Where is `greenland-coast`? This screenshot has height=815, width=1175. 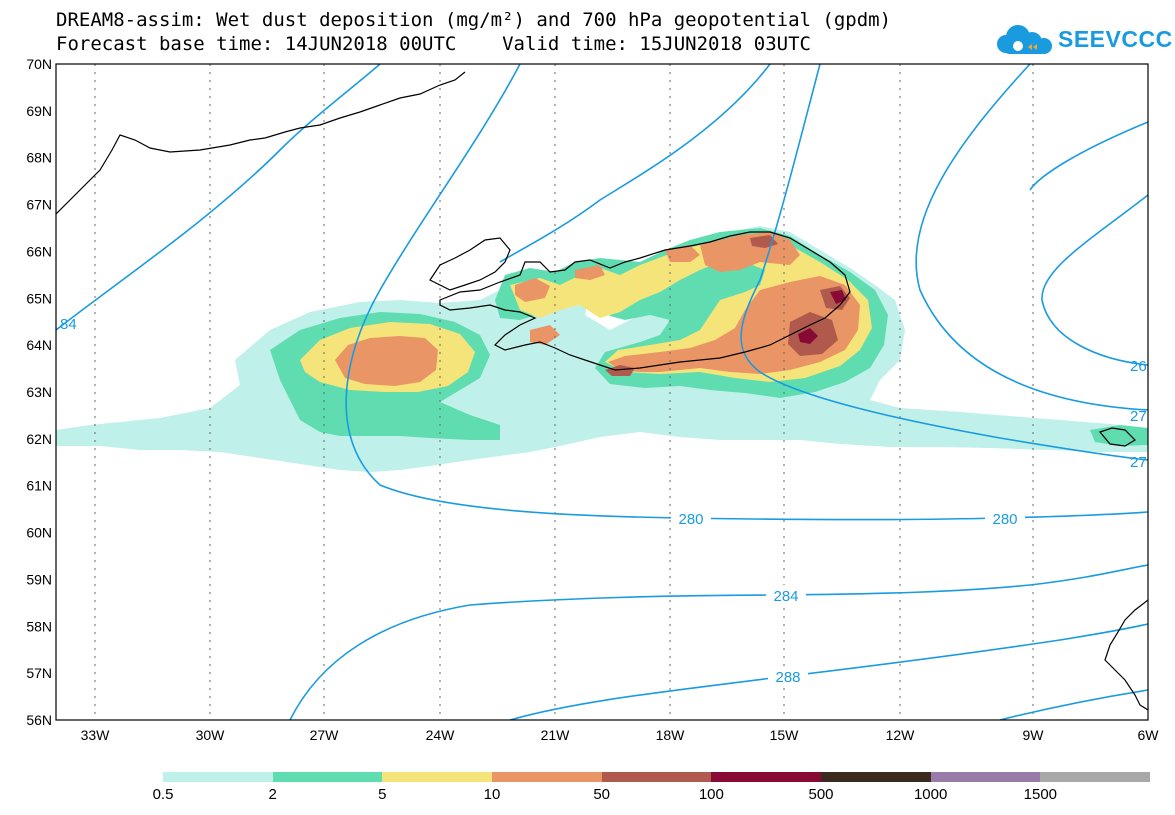 greenland-coast is located at coordinates (261, 143).